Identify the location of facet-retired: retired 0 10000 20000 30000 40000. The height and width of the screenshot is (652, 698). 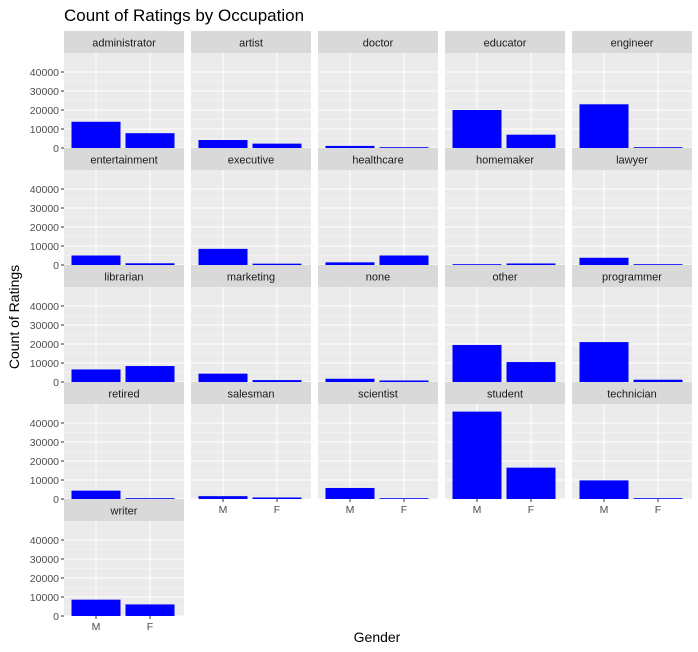
(107, 444).